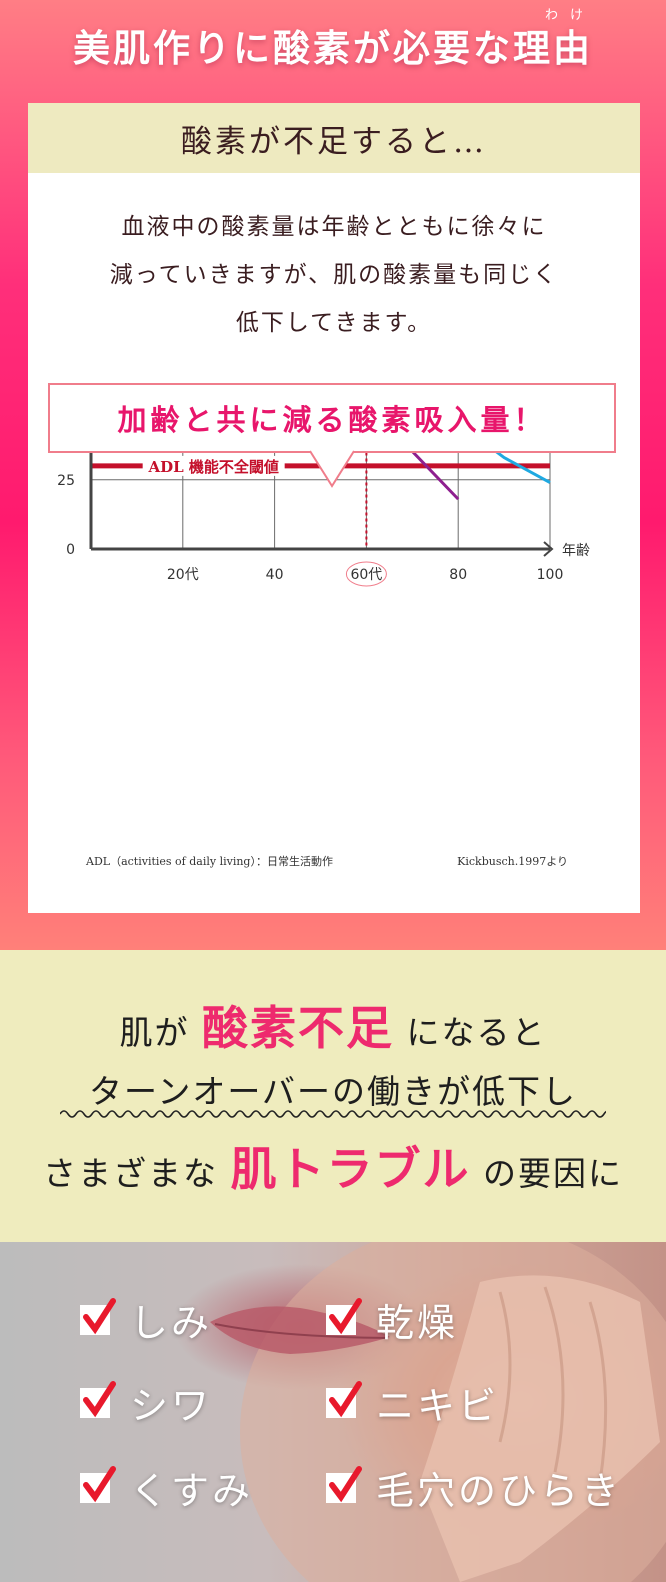 This screenshot has width=666, height=1582. What do you see at coordinates (512, 861) in the screenshot?
I see `note-source: Kickbusch.1997より` at bounding box center [512, 861].